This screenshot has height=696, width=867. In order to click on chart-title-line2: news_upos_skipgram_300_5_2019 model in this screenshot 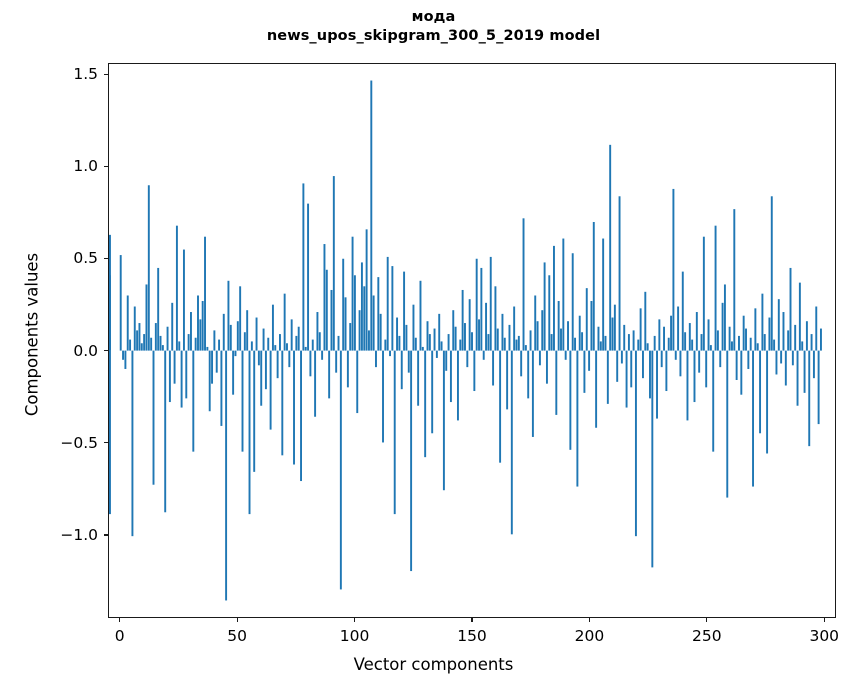, I will do `click(433, 36)`.